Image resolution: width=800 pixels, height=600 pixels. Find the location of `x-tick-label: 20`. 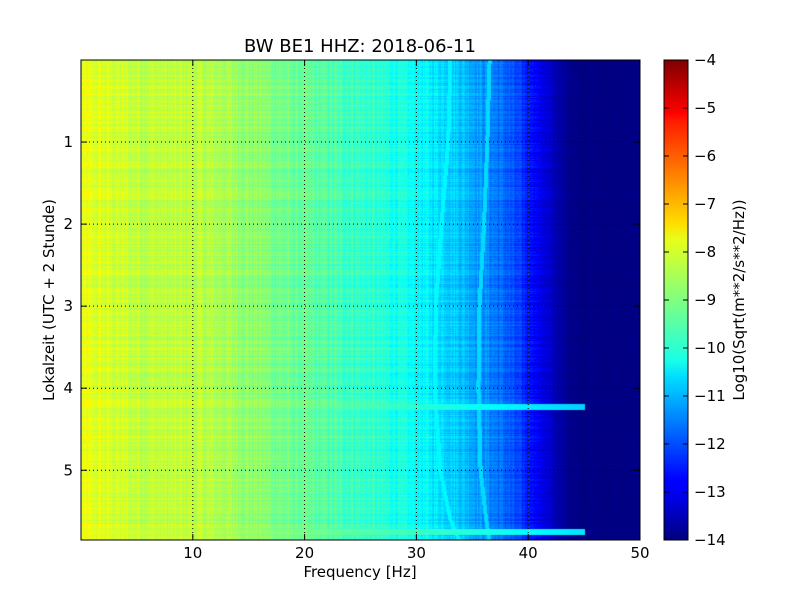

x-tick-label: 20 is located at coordinates (304, 553).